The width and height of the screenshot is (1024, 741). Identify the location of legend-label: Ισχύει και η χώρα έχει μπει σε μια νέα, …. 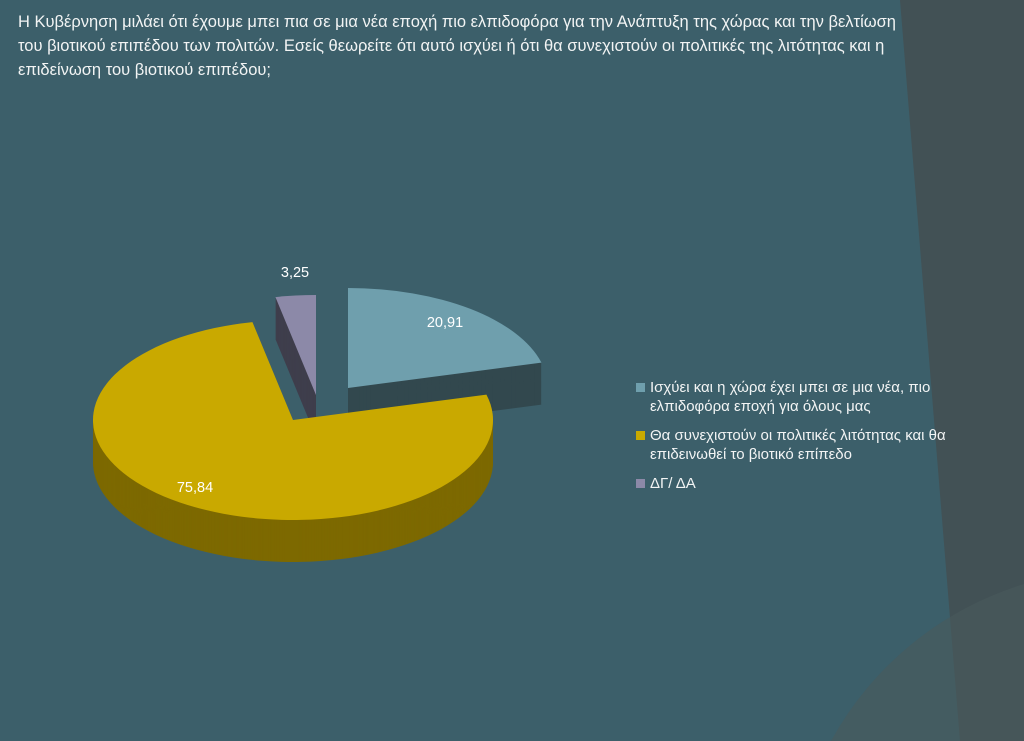
(790, 397).